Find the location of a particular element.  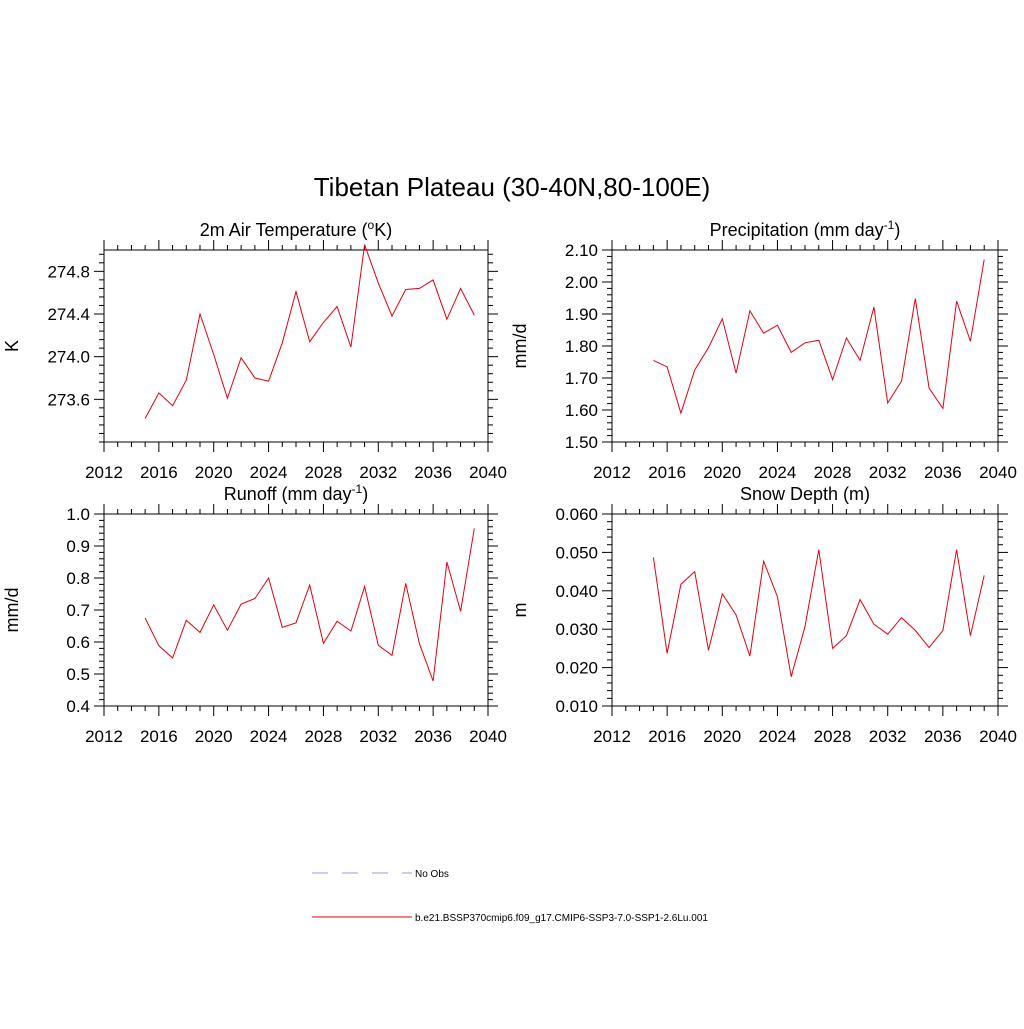

panel-2-title-sup: -1 is located at coordinates (889, 225).